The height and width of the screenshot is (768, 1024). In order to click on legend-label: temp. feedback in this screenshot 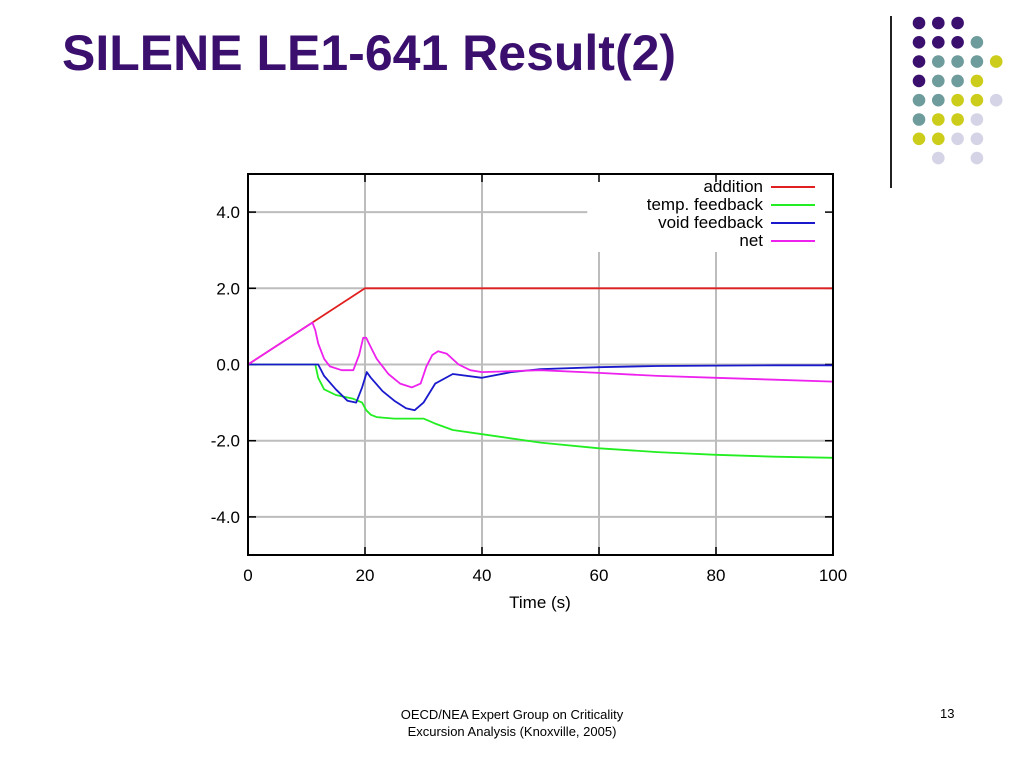, I will do `click(705, 204)`.